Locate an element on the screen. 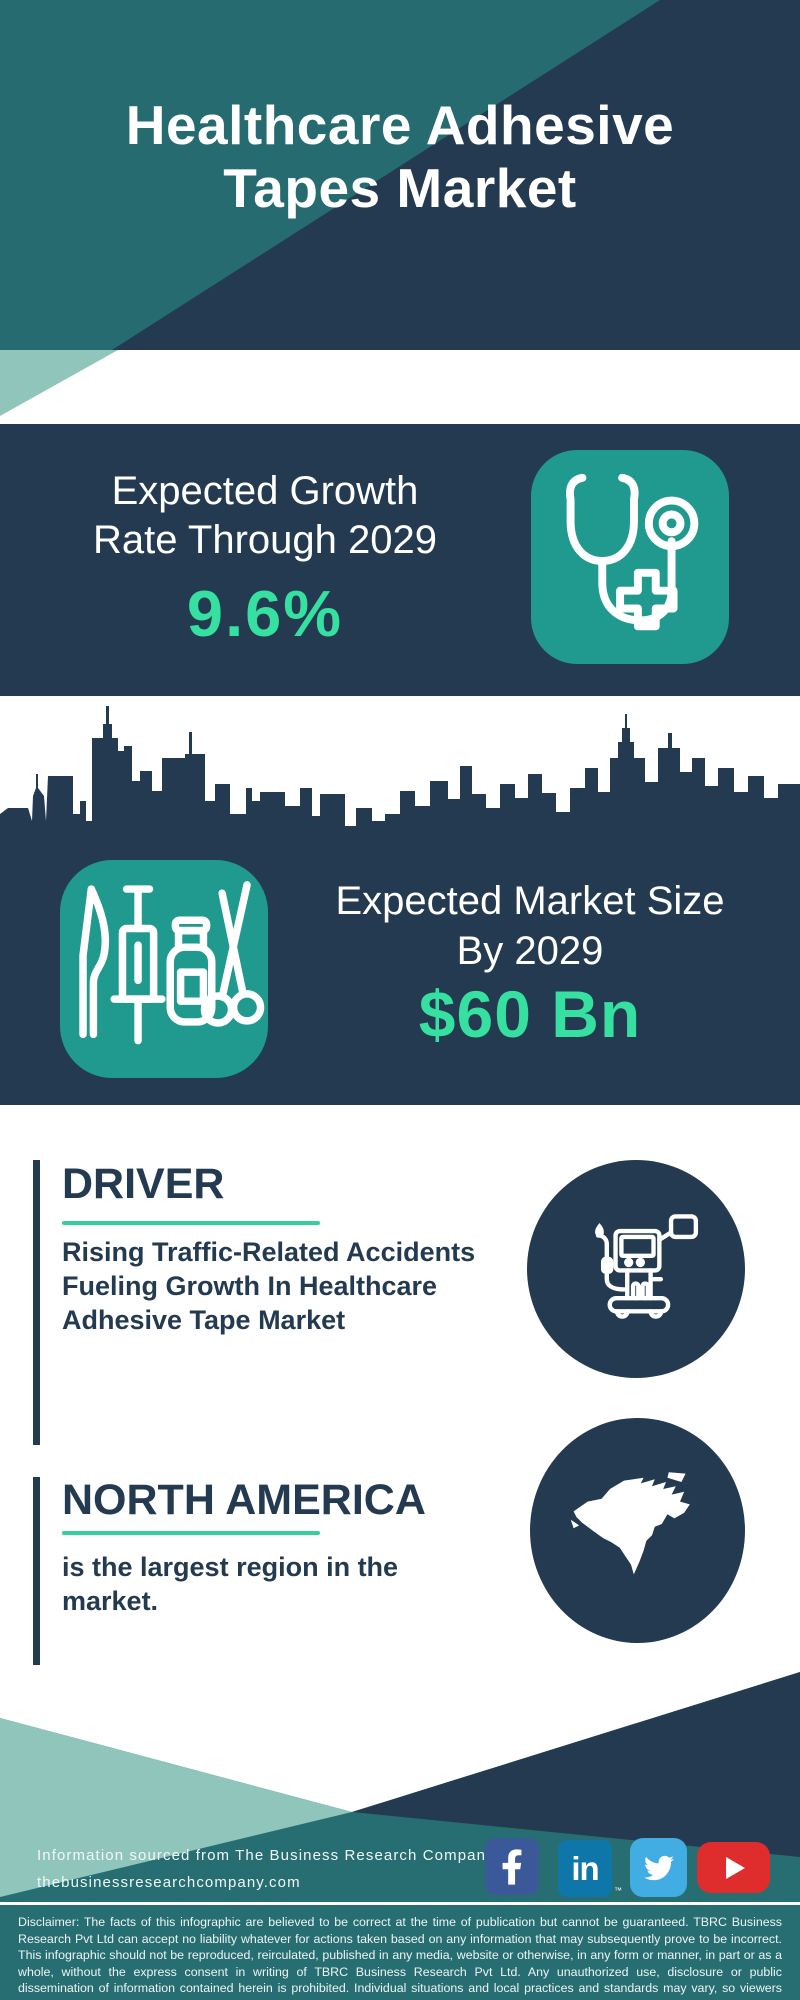  ventilator-icon is located at coordinates (636, 1269).